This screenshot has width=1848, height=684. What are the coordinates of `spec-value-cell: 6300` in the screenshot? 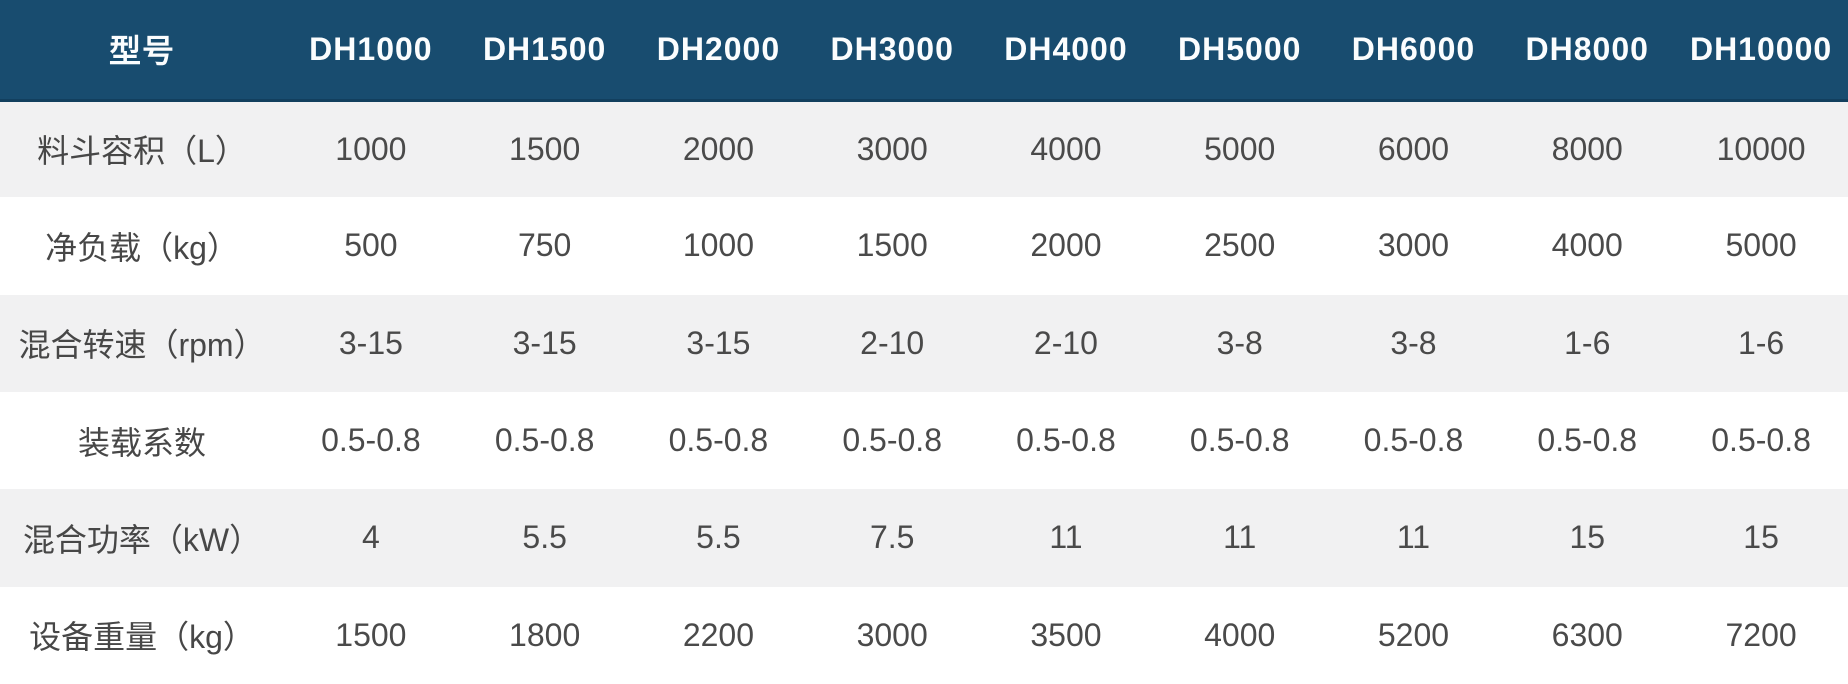 It's located at (1587, 634).